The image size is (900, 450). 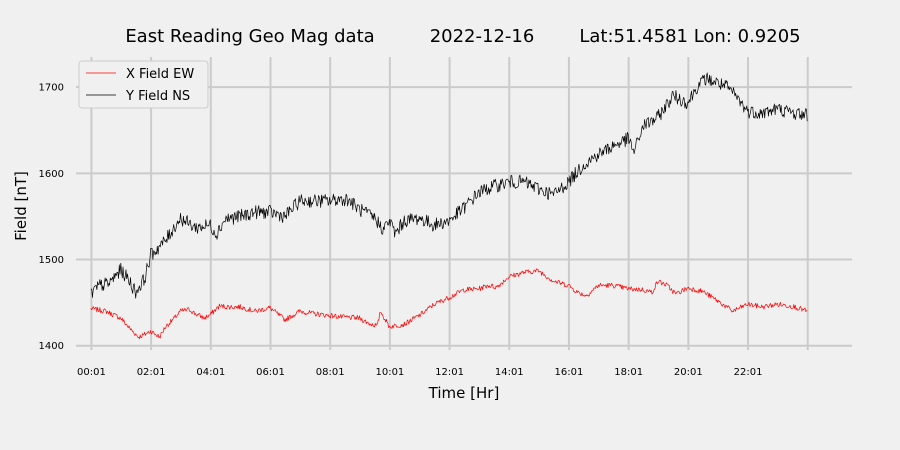 I want to click on x-tick-label: 18:01, so click(x=628, y=372).